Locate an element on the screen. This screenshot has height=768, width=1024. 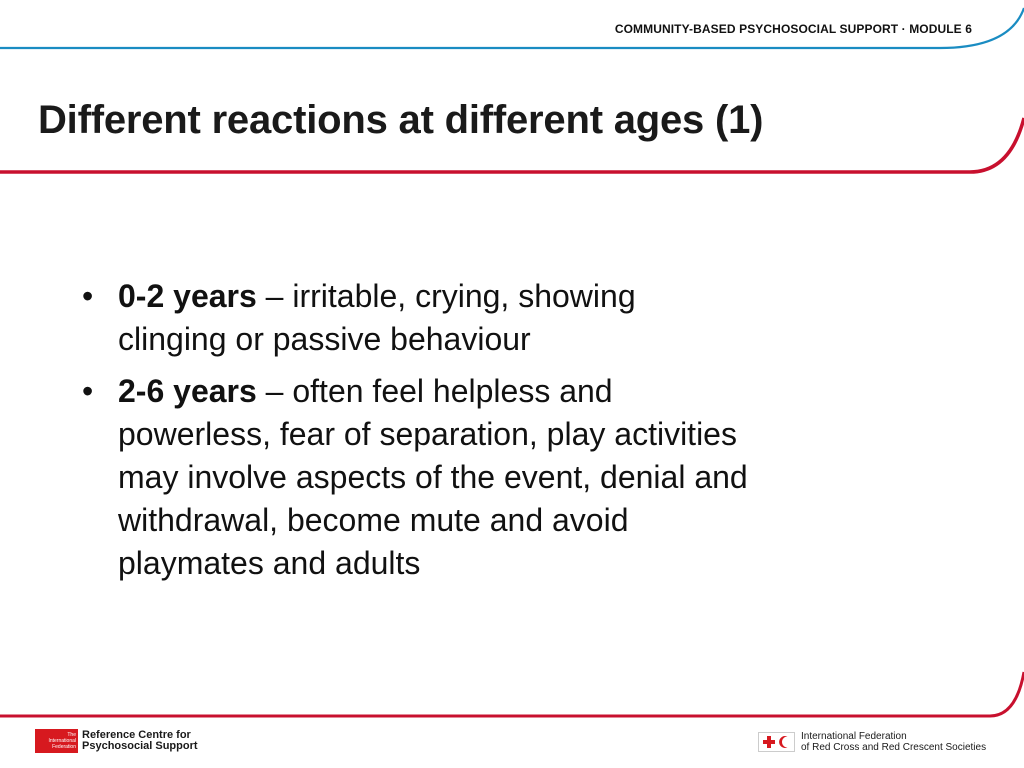
ifrc-small-logo-icon: The International Federation is located at coordinates (56, 741).